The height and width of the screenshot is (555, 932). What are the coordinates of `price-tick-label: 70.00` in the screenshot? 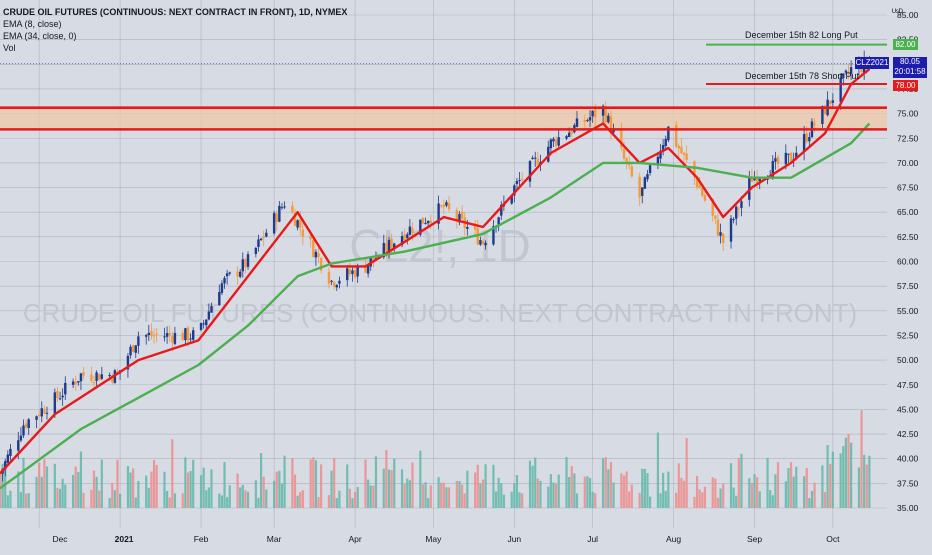 It's located at (908, 163).